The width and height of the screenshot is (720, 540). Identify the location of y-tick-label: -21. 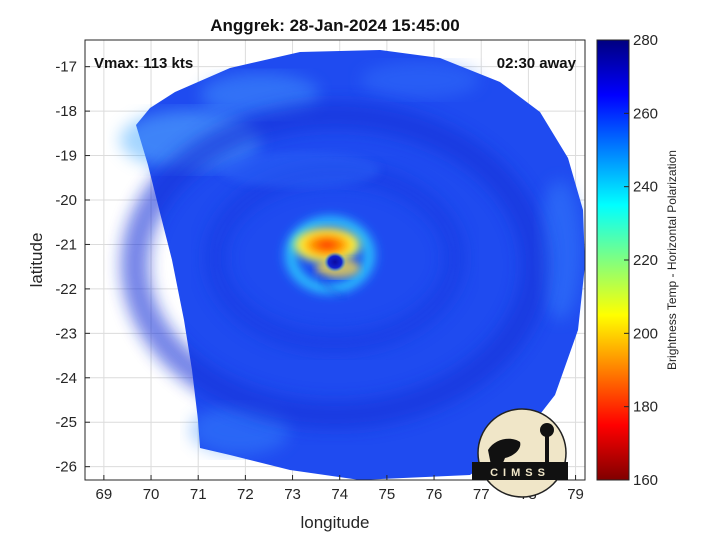
(66, 244).